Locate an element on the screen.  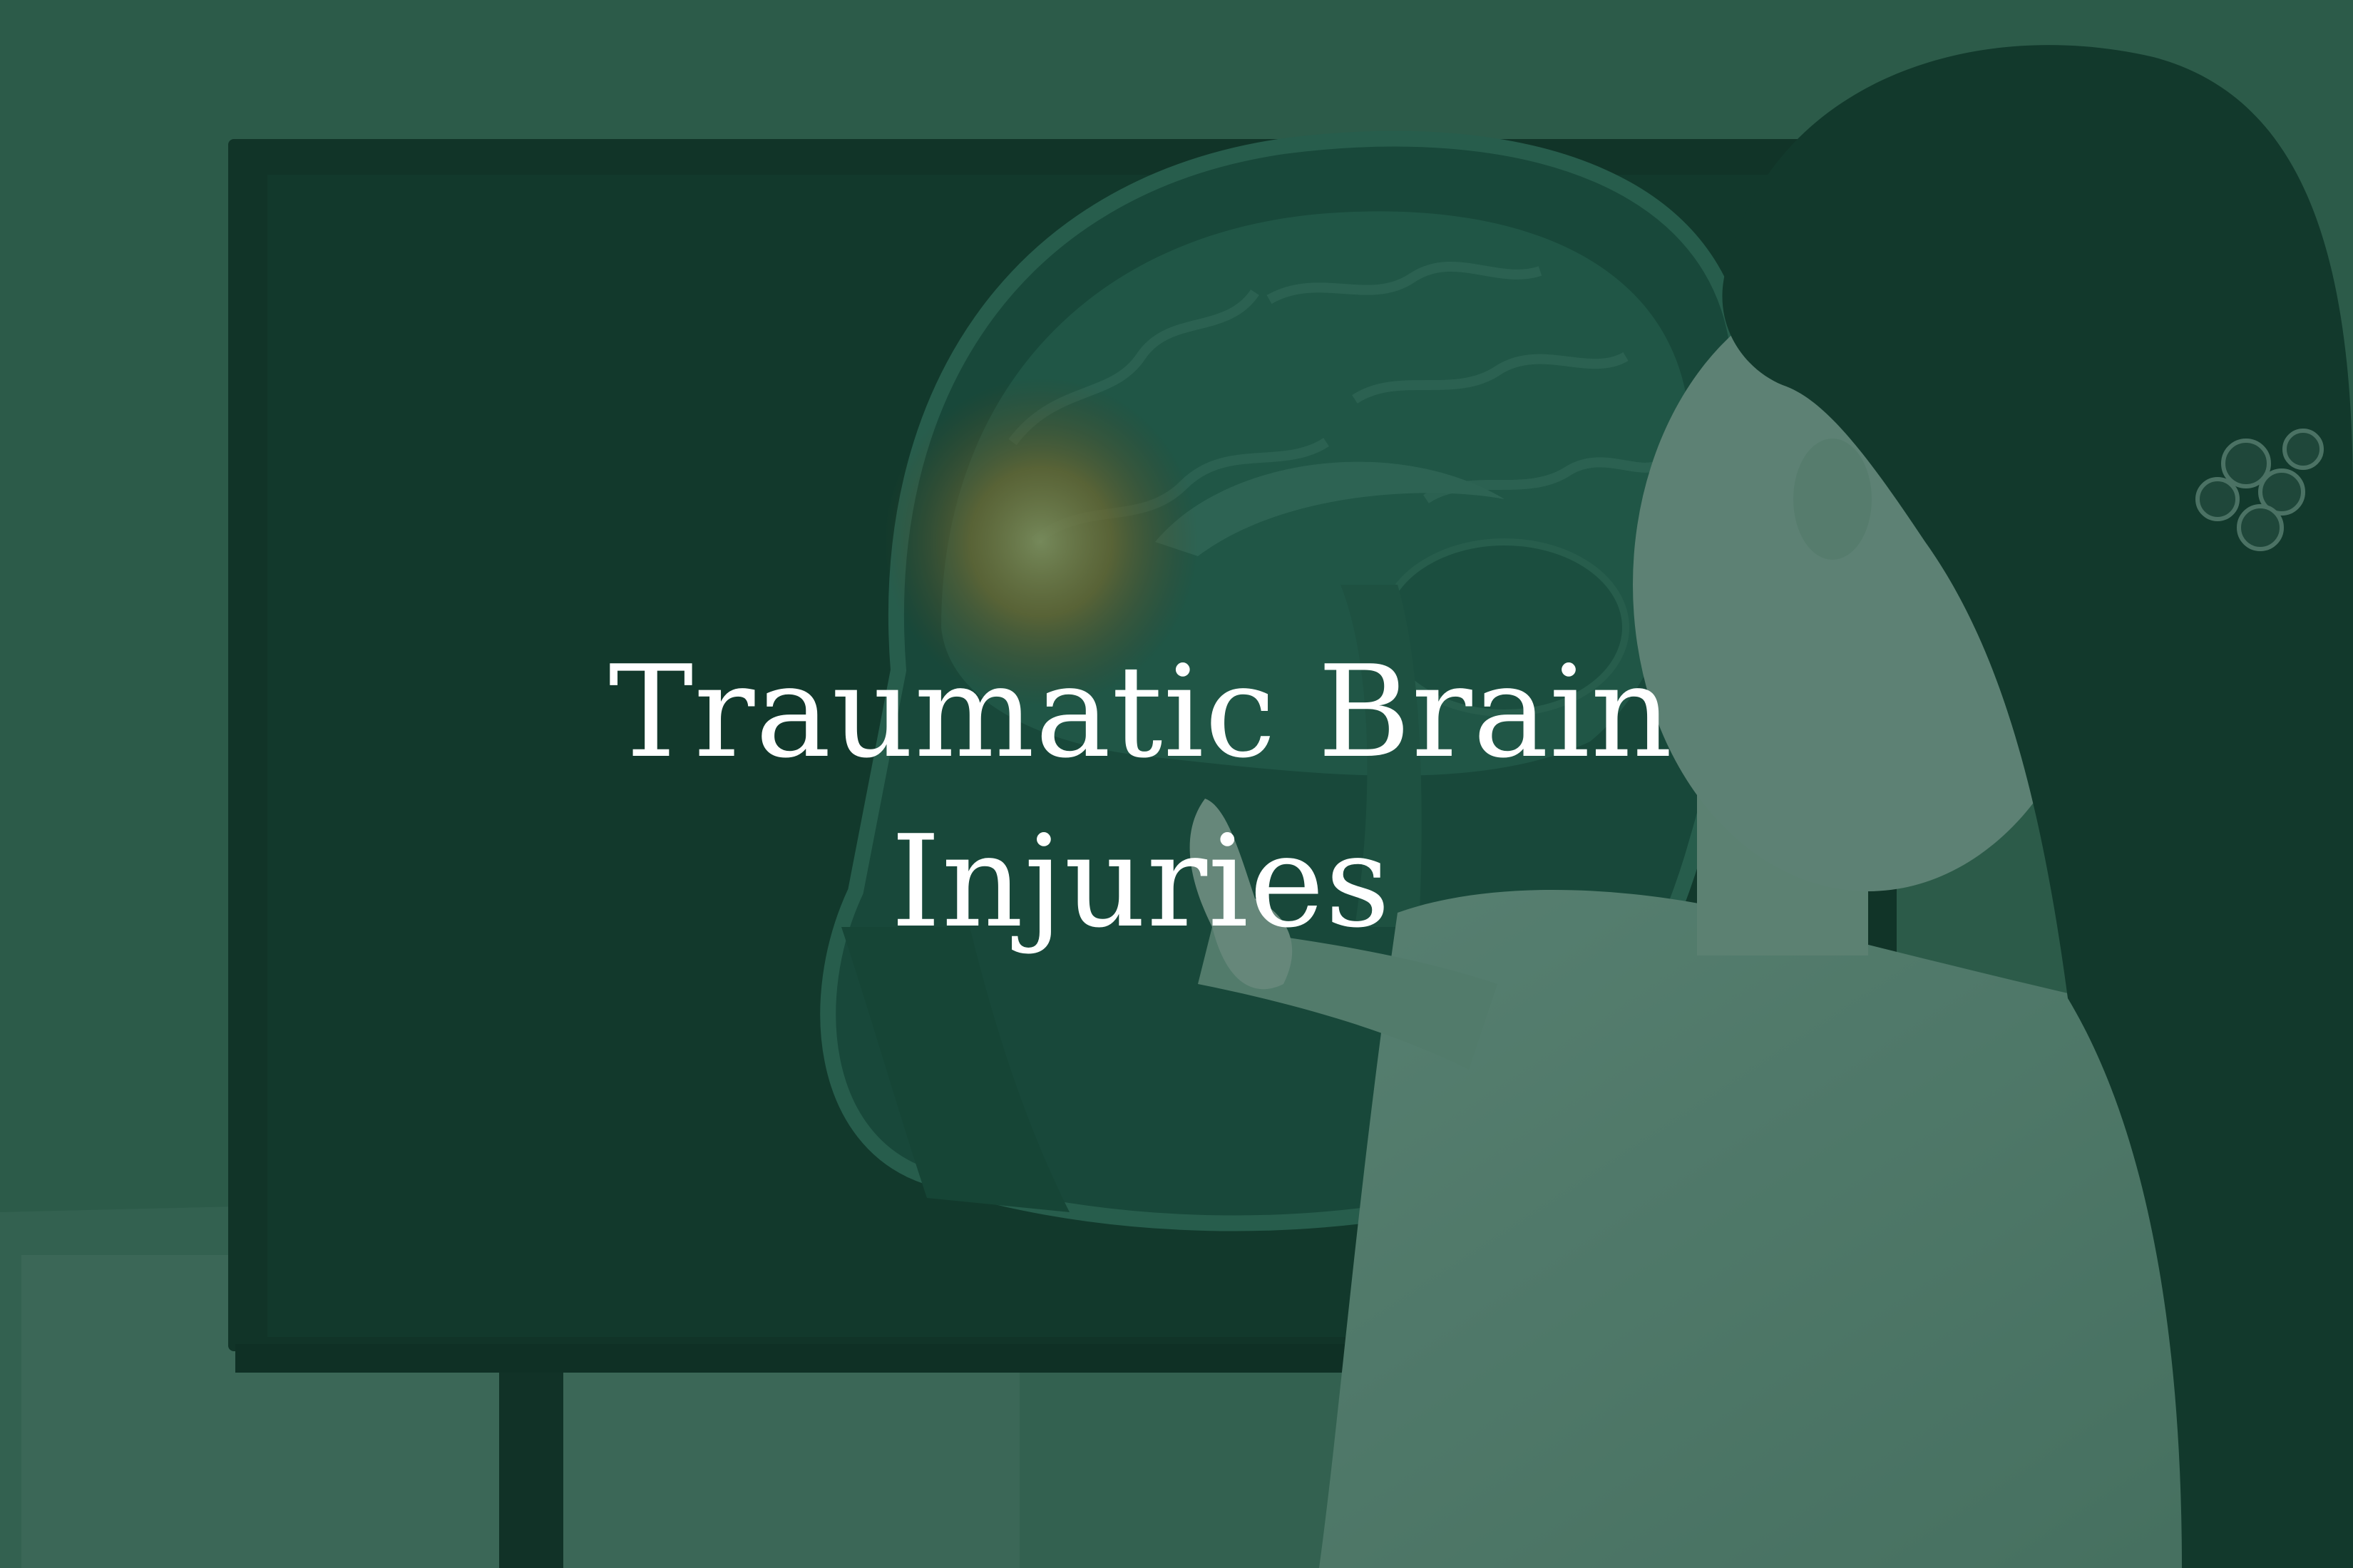
page-title-line-2: Injuries is located at coordinates (1141, 881).